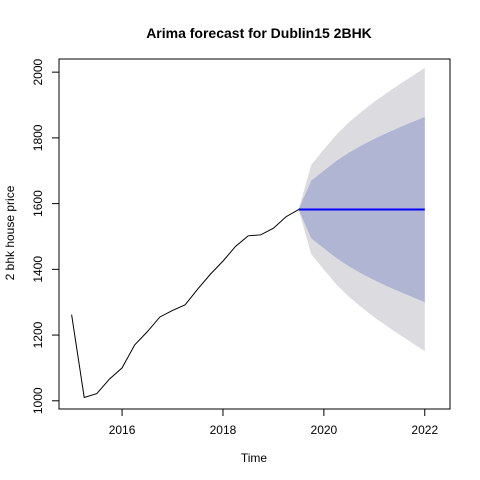 Image resolution: width=480 pixels, height=480 pixels. What do you see at coordinates (273, 422) in the screenshot?
I see `x-axis: 2016 2018 2020 2022` at bounding box center [273, 422].